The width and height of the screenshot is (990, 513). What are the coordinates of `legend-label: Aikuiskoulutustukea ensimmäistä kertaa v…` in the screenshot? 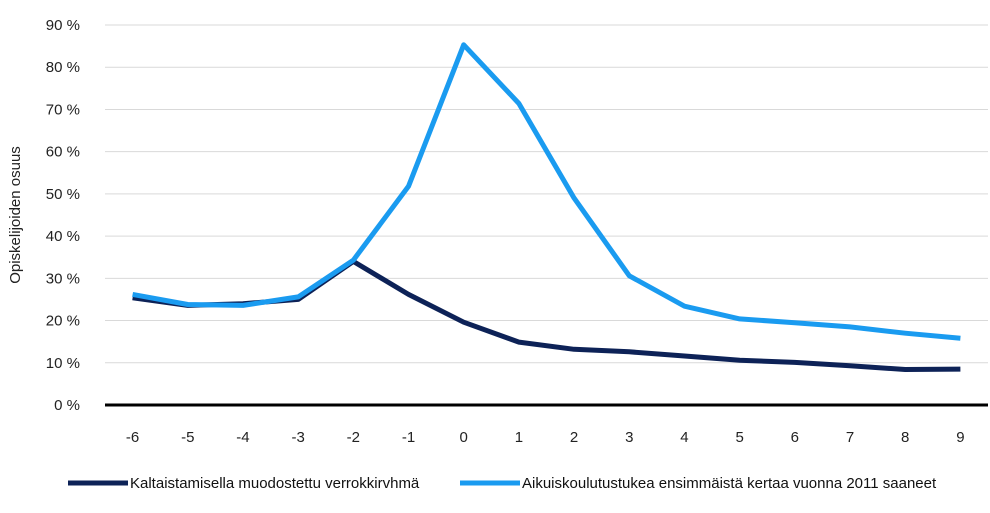 It's located at (729, 483).